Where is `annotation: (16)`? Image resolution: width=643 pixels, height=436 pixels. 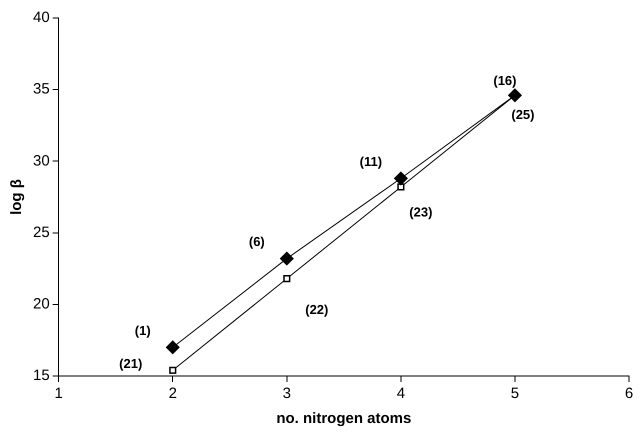
annotation: (16) is located at coordinates (504, 80).